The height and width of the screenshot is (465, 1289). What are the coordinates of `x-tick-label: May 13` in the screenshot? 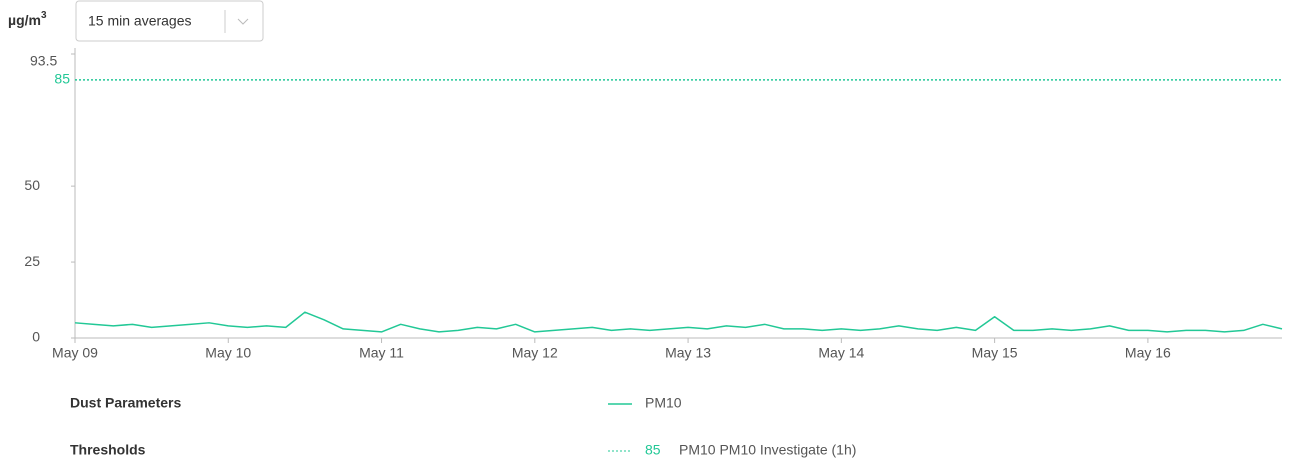 It's located at (688, 353).